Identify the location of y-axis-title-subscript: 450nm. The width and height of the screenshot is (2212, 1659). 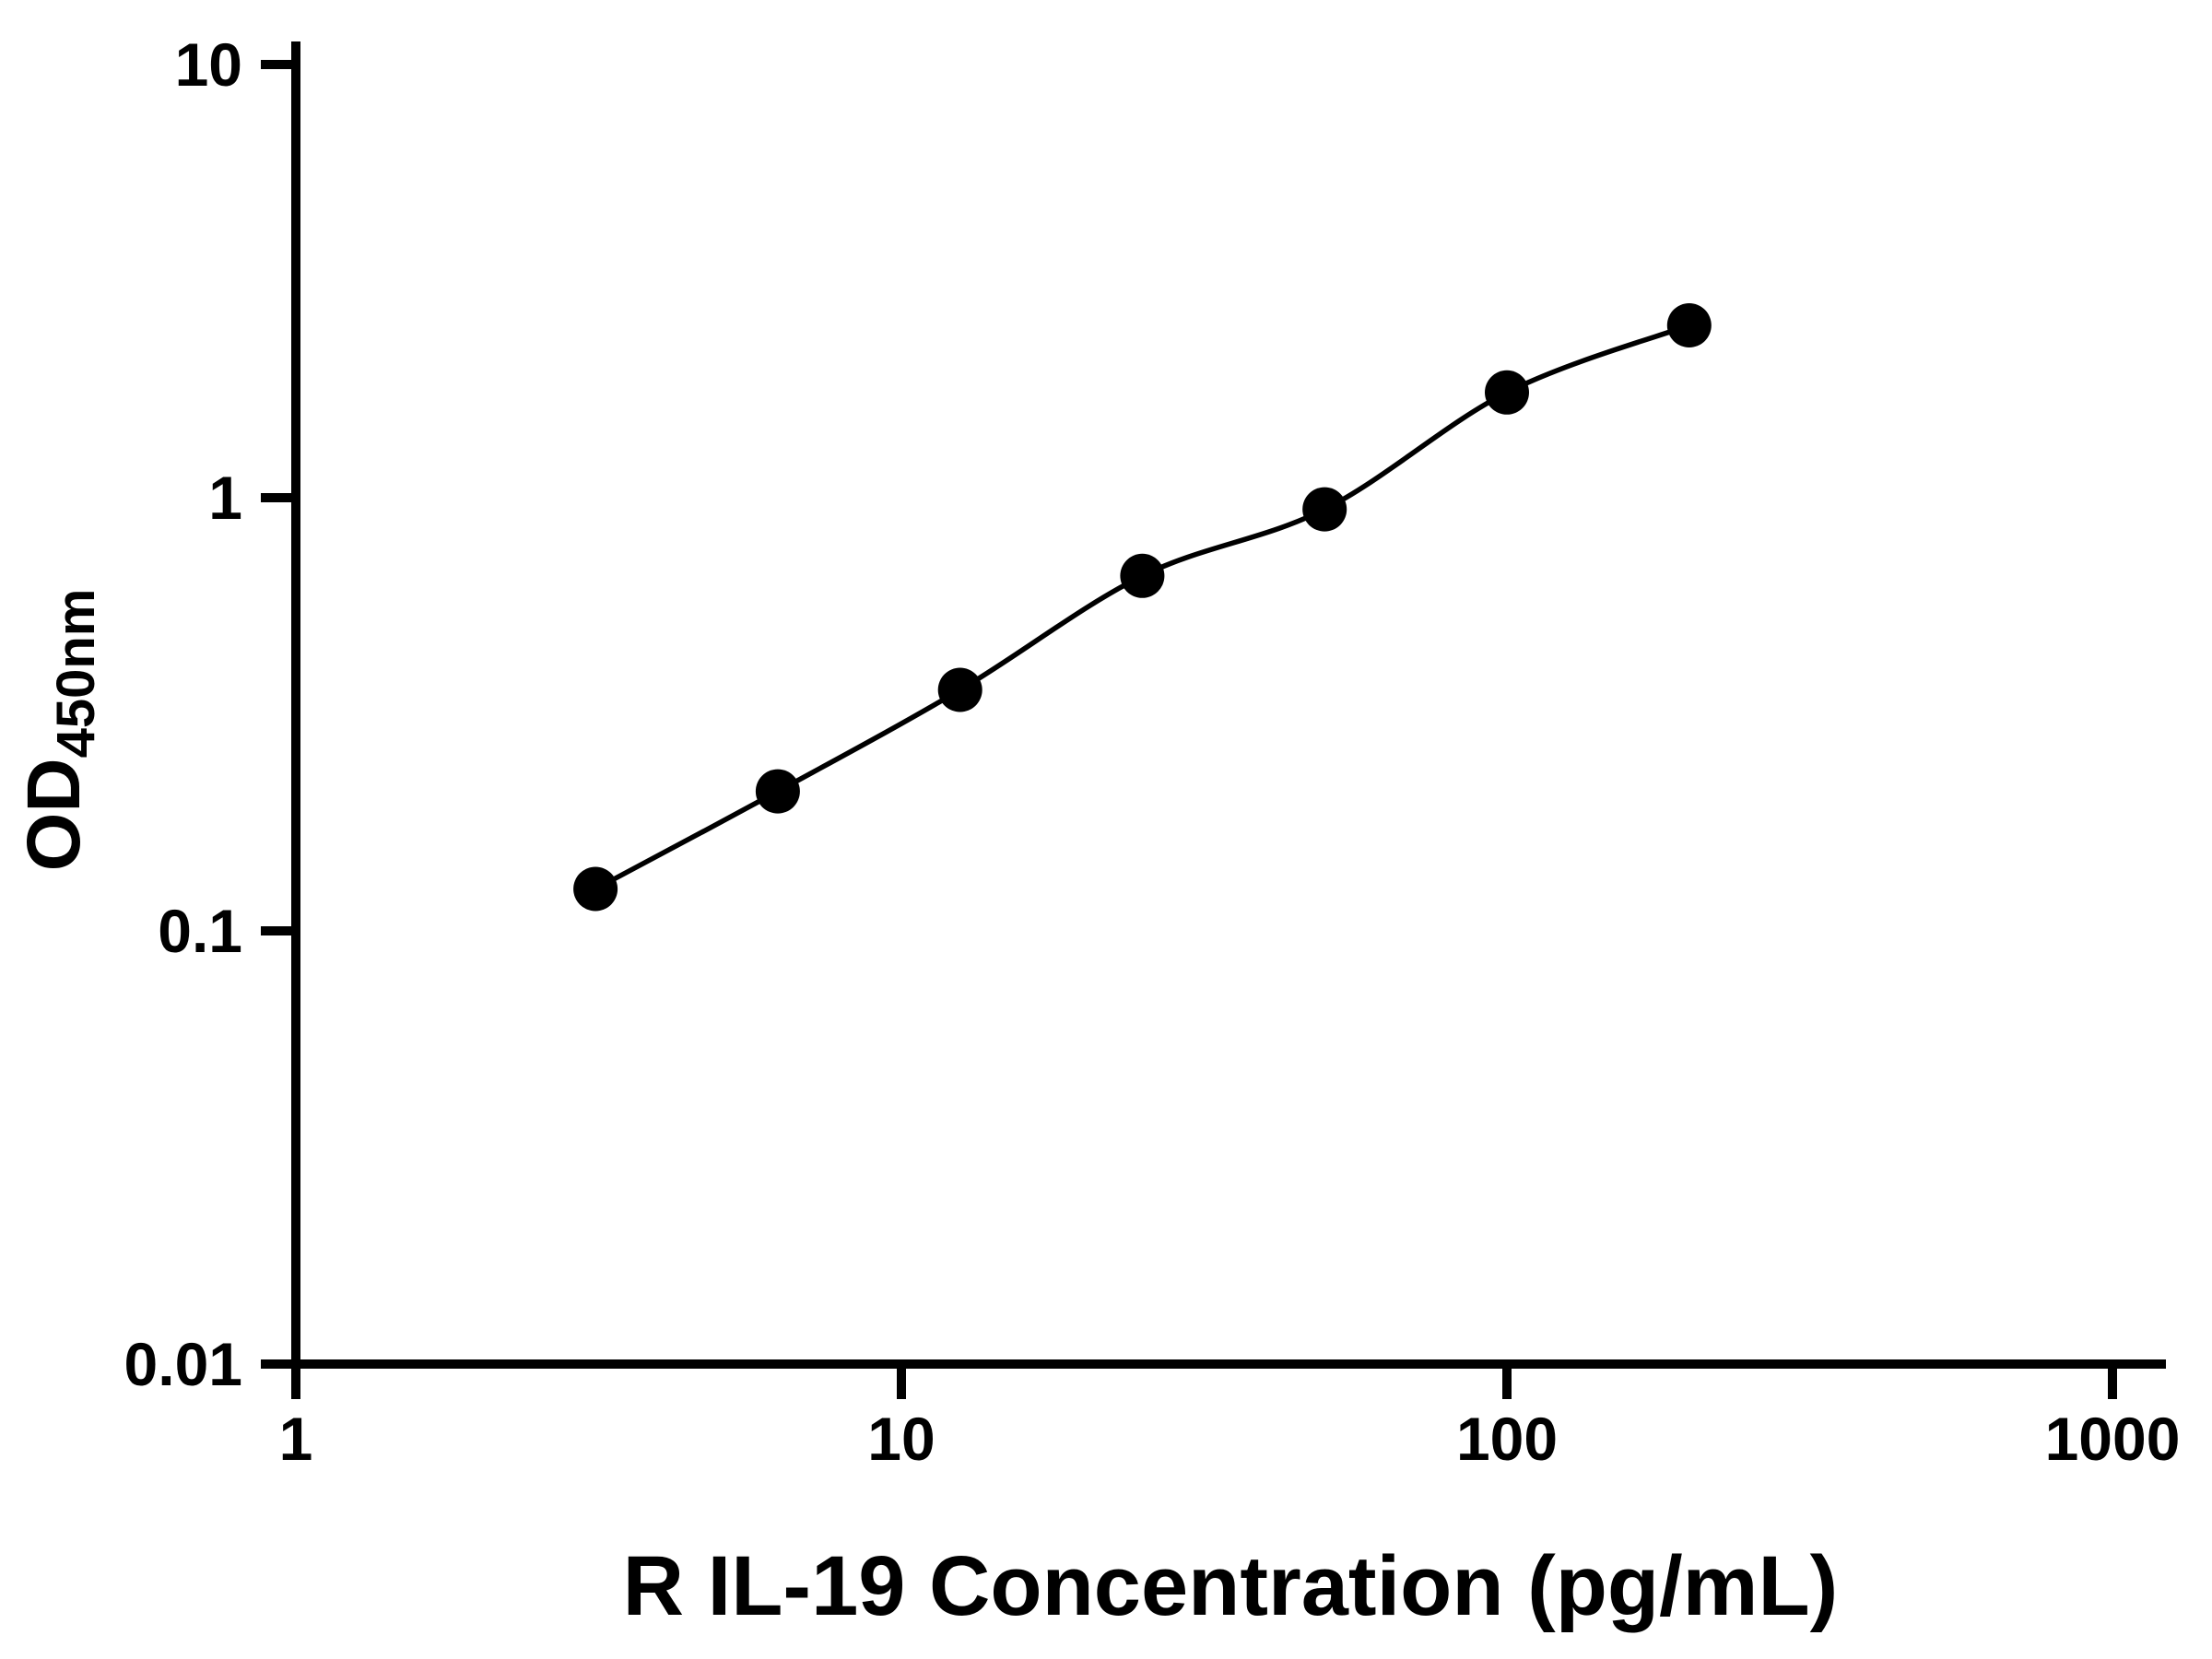
(76, 674).